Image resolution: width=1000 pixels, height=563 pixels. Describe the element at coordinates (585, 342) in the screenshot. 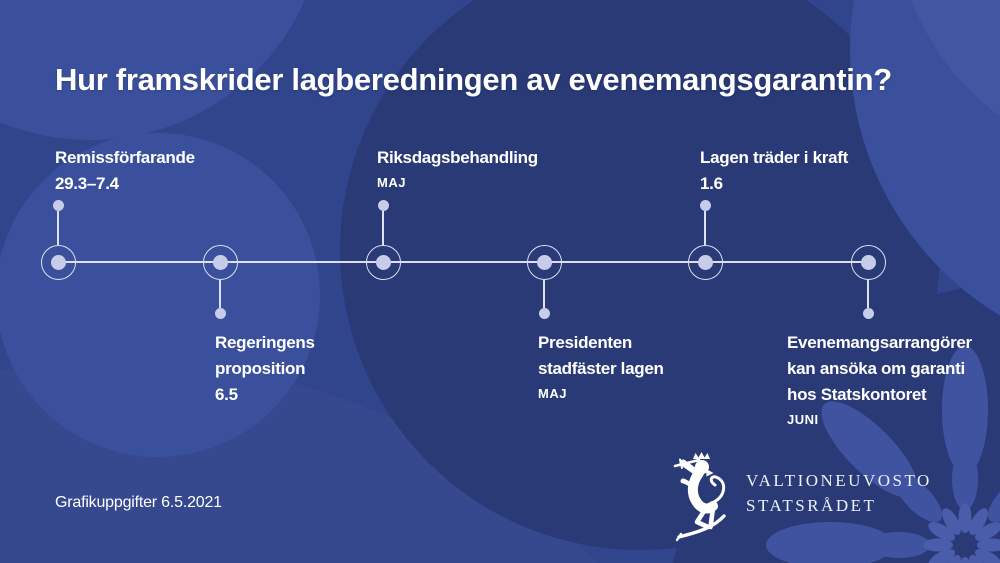

I see `node-label-line: Presidenten` at that location.